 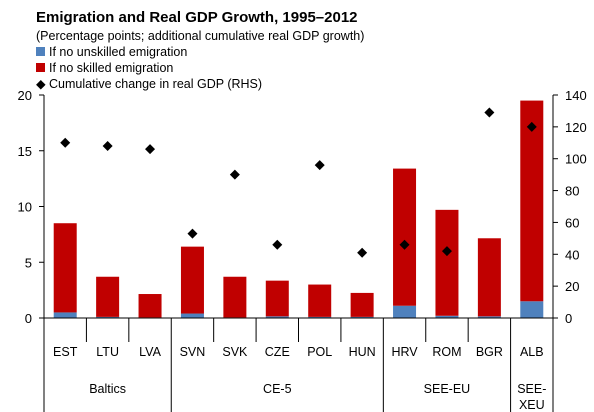 I want to click on category-label: ALB, so click(x=532, y=352).